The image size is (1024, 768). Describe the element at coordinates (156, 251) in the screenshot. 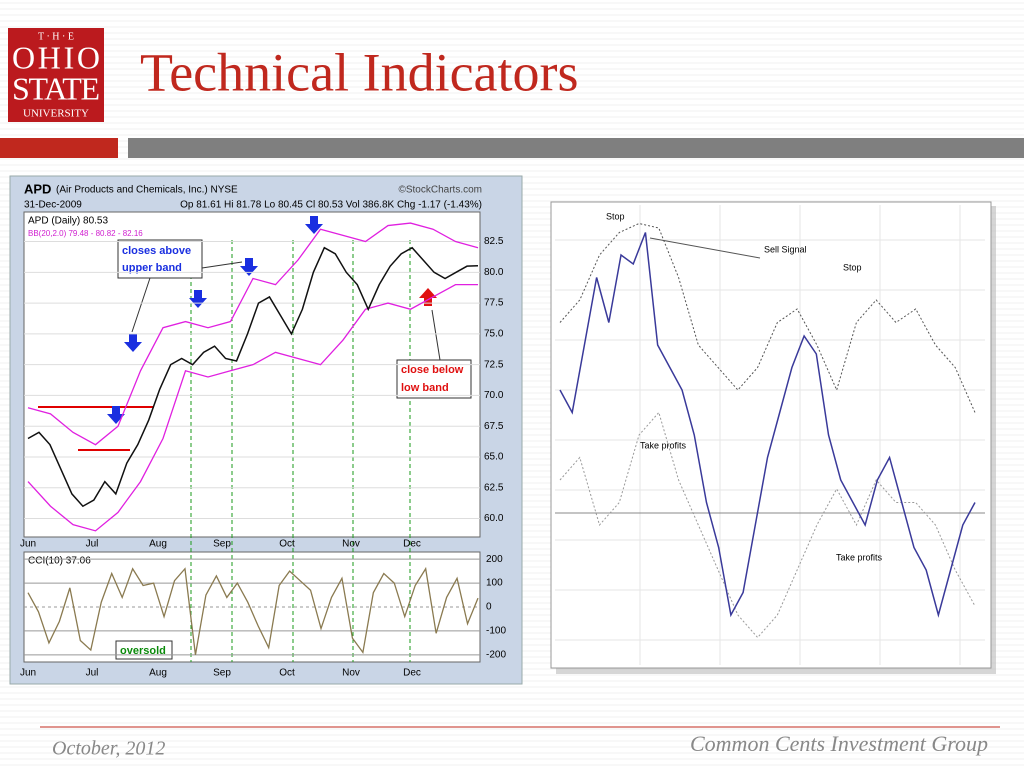

I see `annotation: closes above` at that location.